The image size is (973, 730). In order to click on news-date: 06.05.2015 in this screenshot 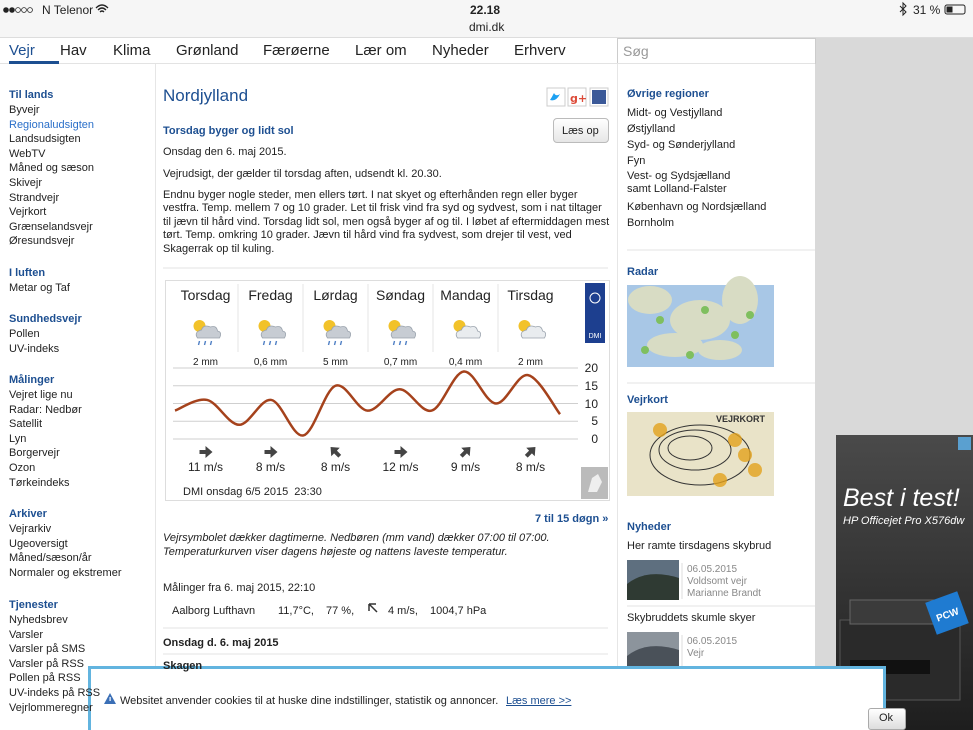, I will do `click(712, 641)`.